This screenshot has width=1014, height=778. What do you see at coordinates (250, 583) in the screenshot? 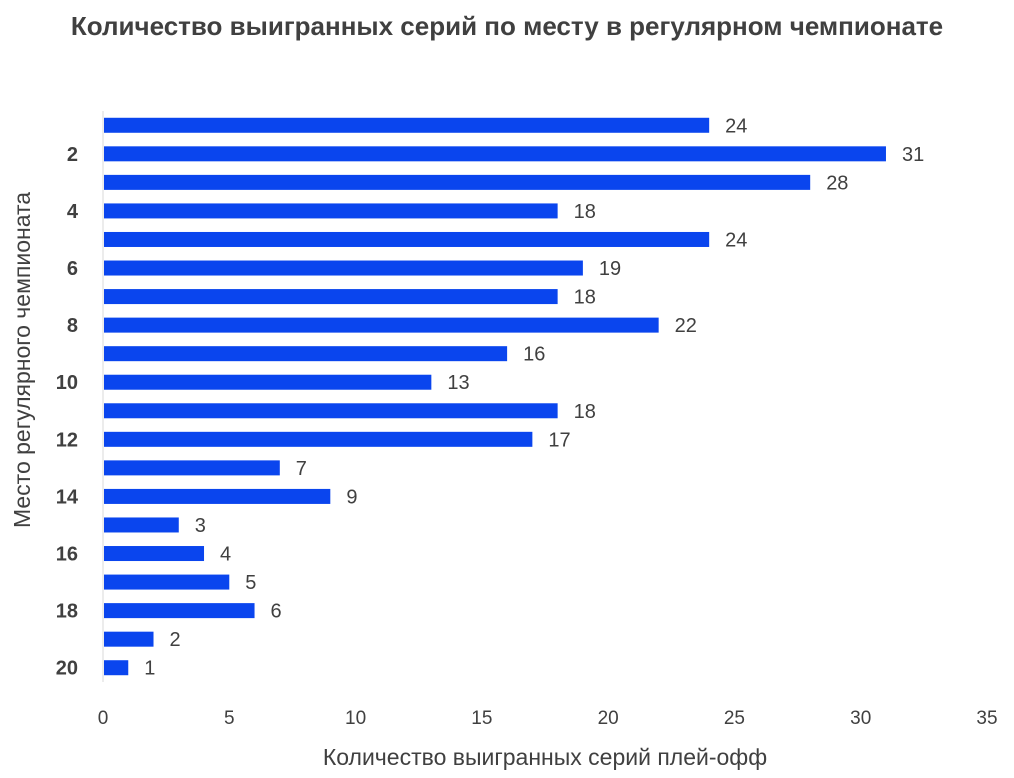
I see `data-label-place-17: 5` at bounding box center [250, 583].